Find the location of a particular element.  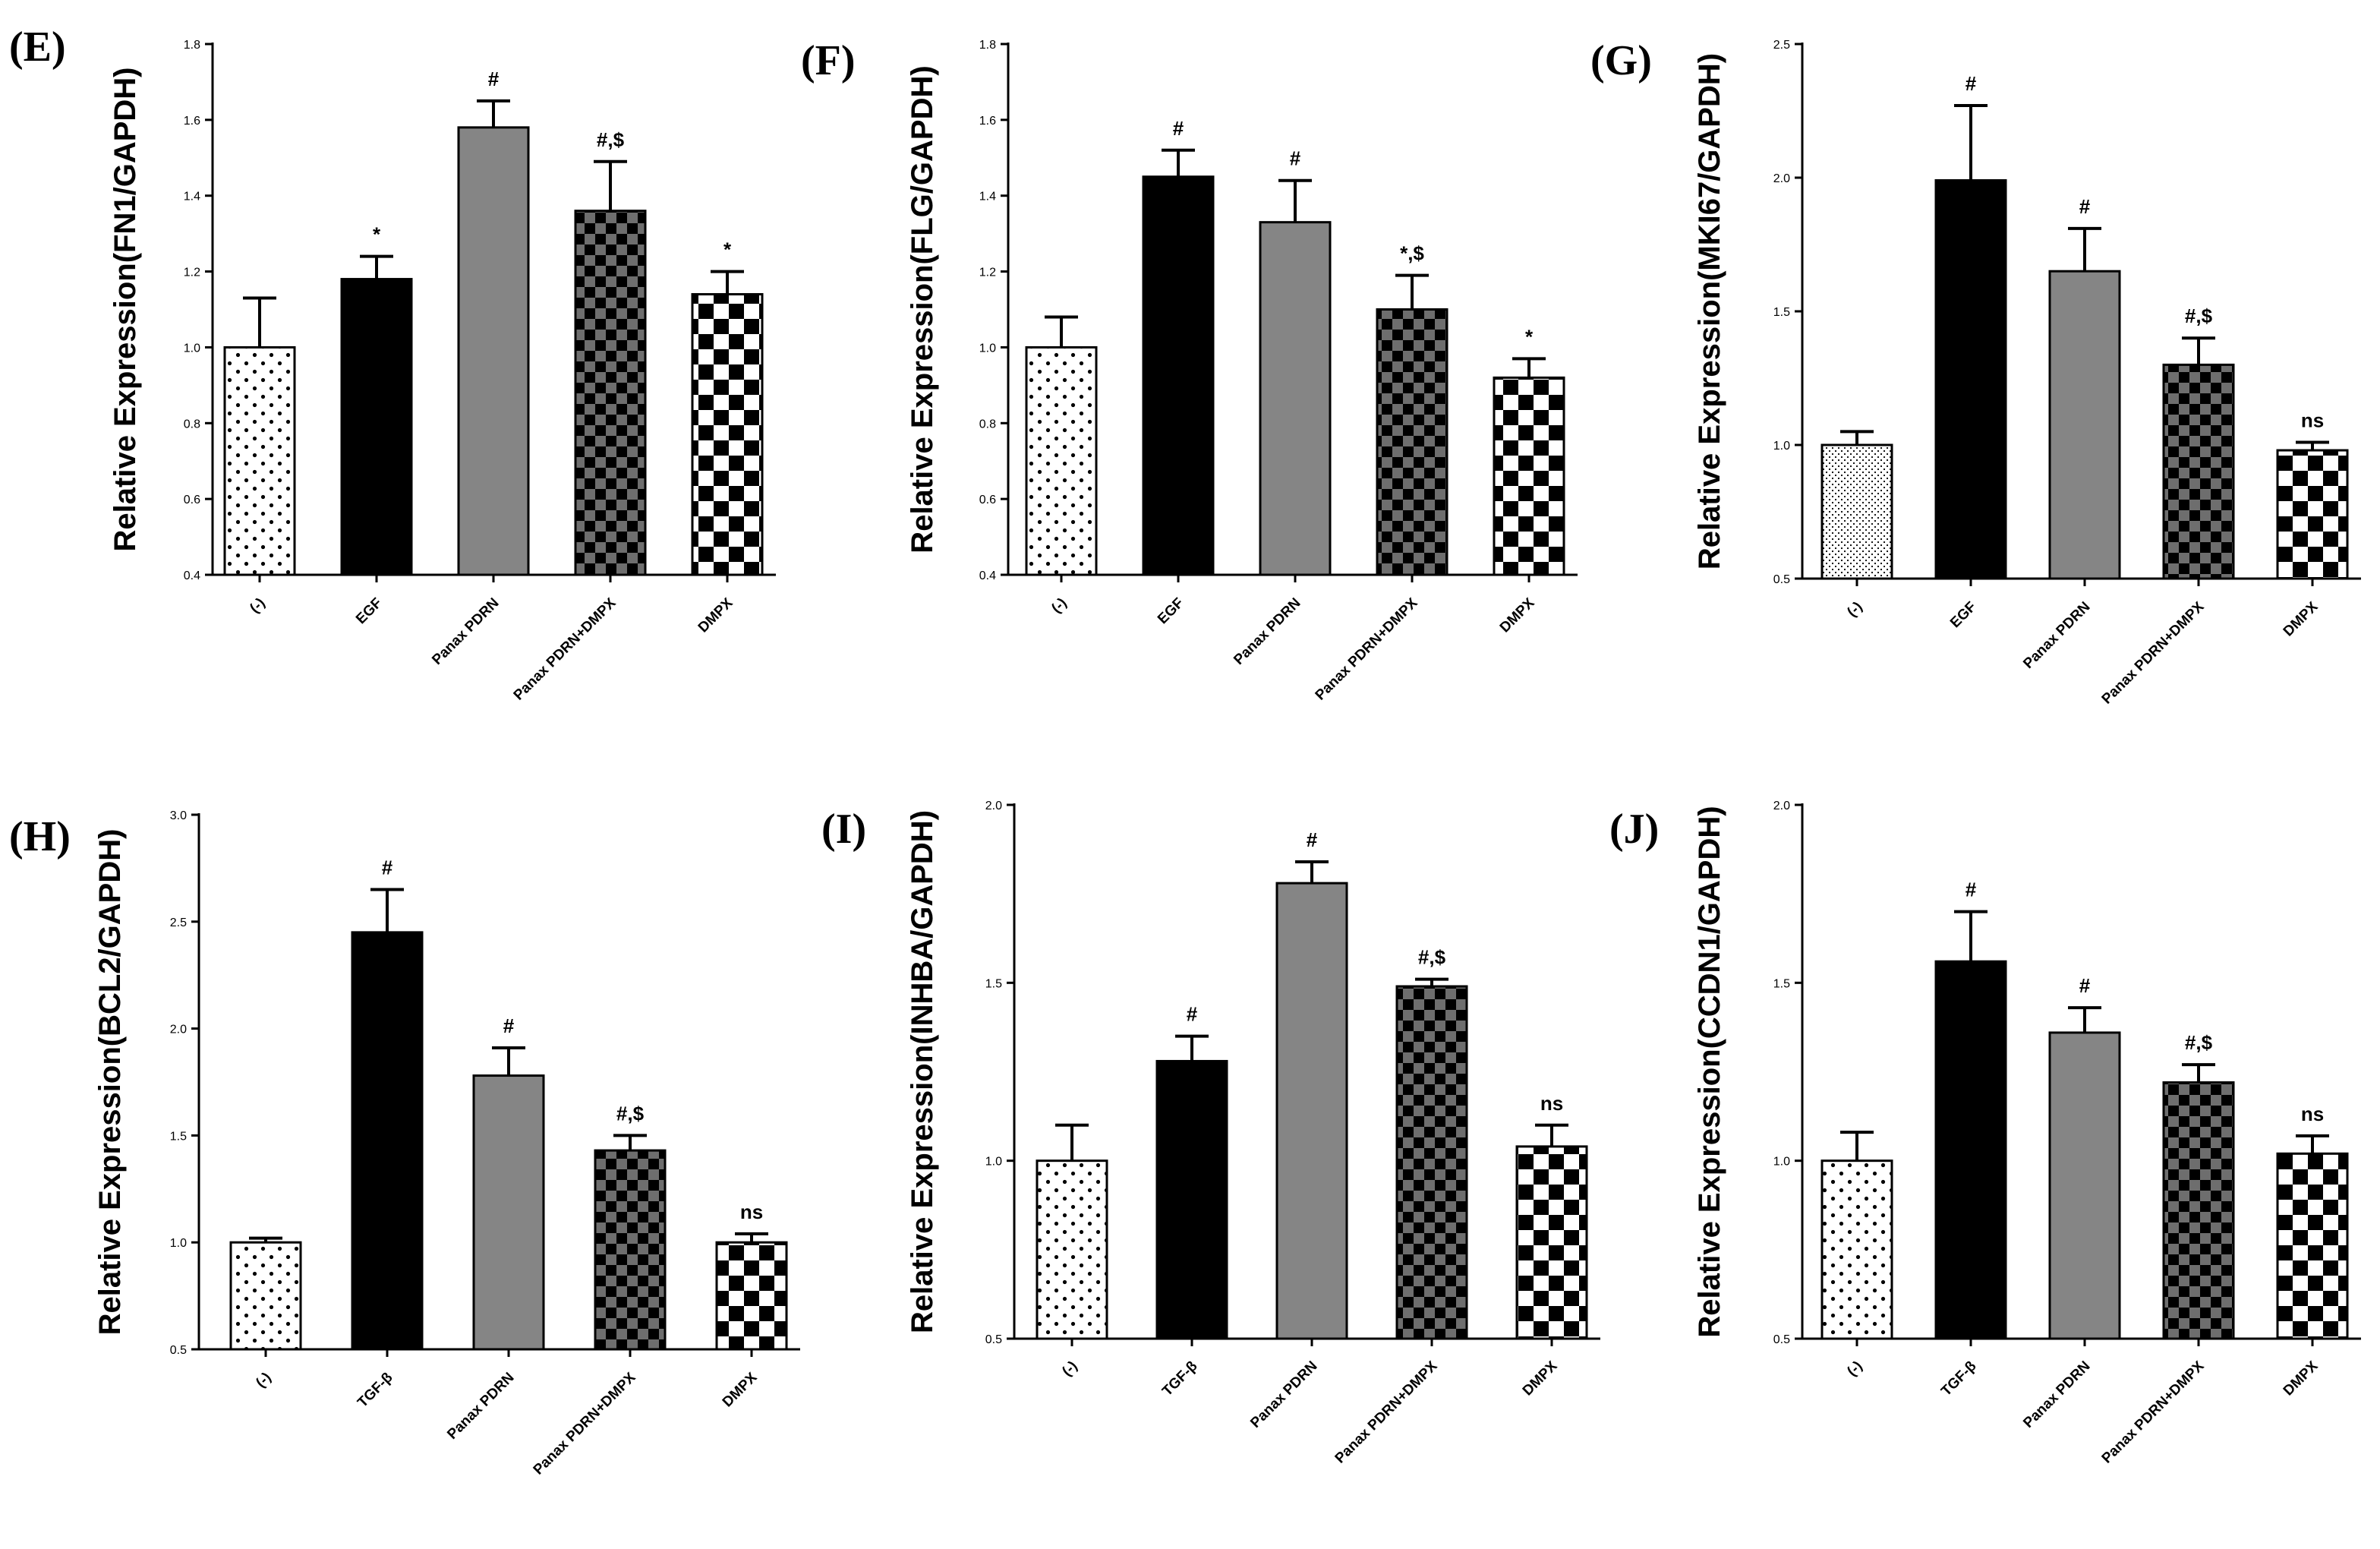

panel-letter: (I) is located at coordinates (844, 829).